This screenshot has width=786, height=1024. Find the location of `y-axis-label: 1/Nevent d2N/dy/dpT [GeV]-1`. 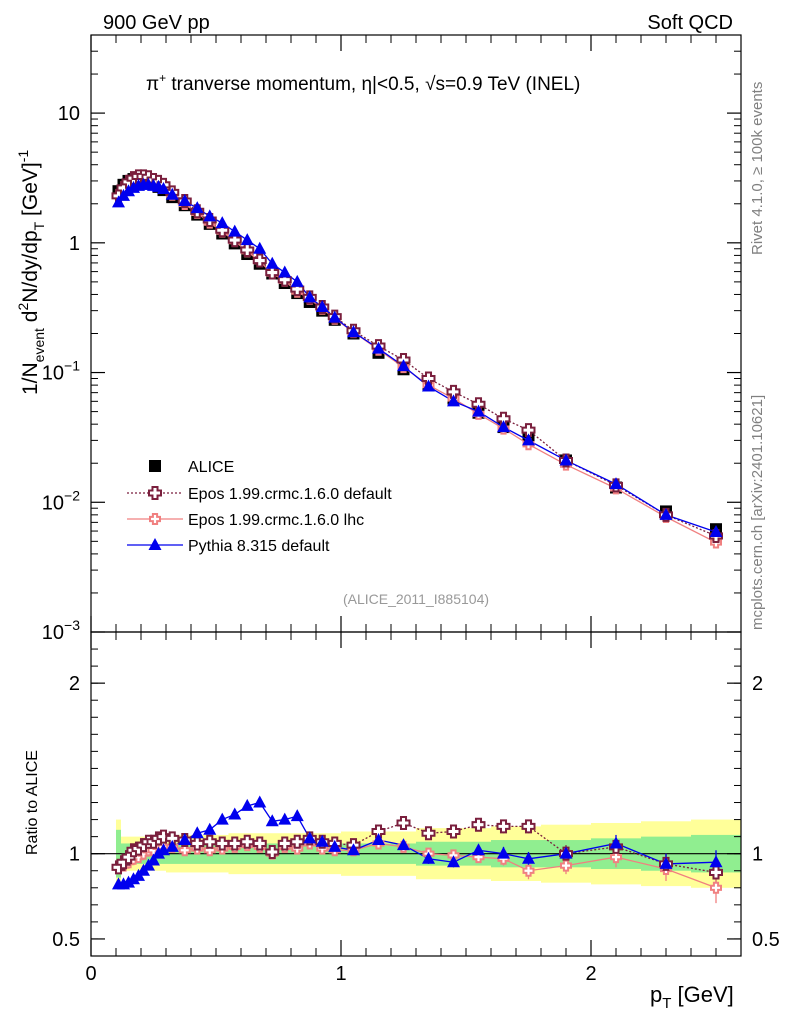

y-axis-label: 1/Nevent d2N/dy/dpT [GeV]-1 is located at coordinates (31, 272).